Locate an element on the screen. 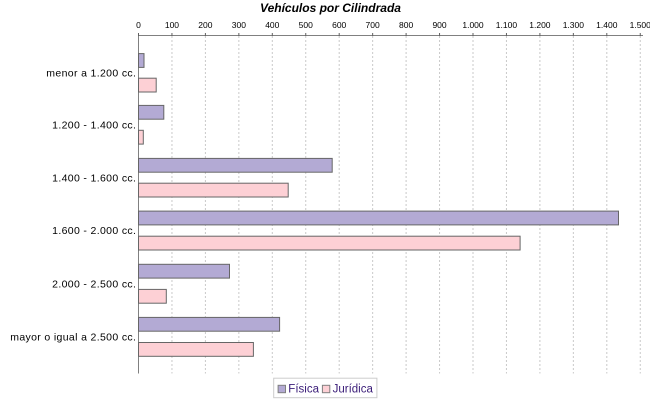 The width and height of the screenshot is (650, 405). svg-text: 1.100 is located at coordinates (507, 25).